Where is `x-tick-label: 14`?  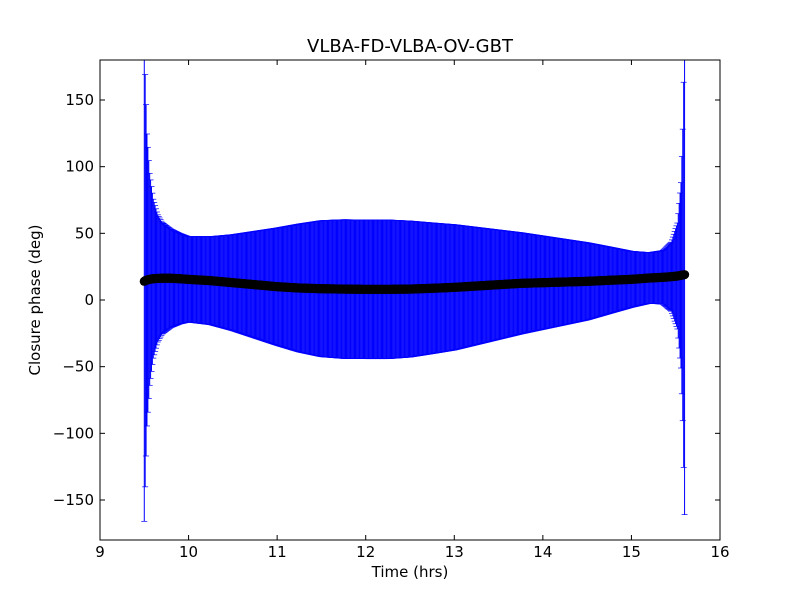
x-tick-label: 14 is located at coordinates (542, 552).